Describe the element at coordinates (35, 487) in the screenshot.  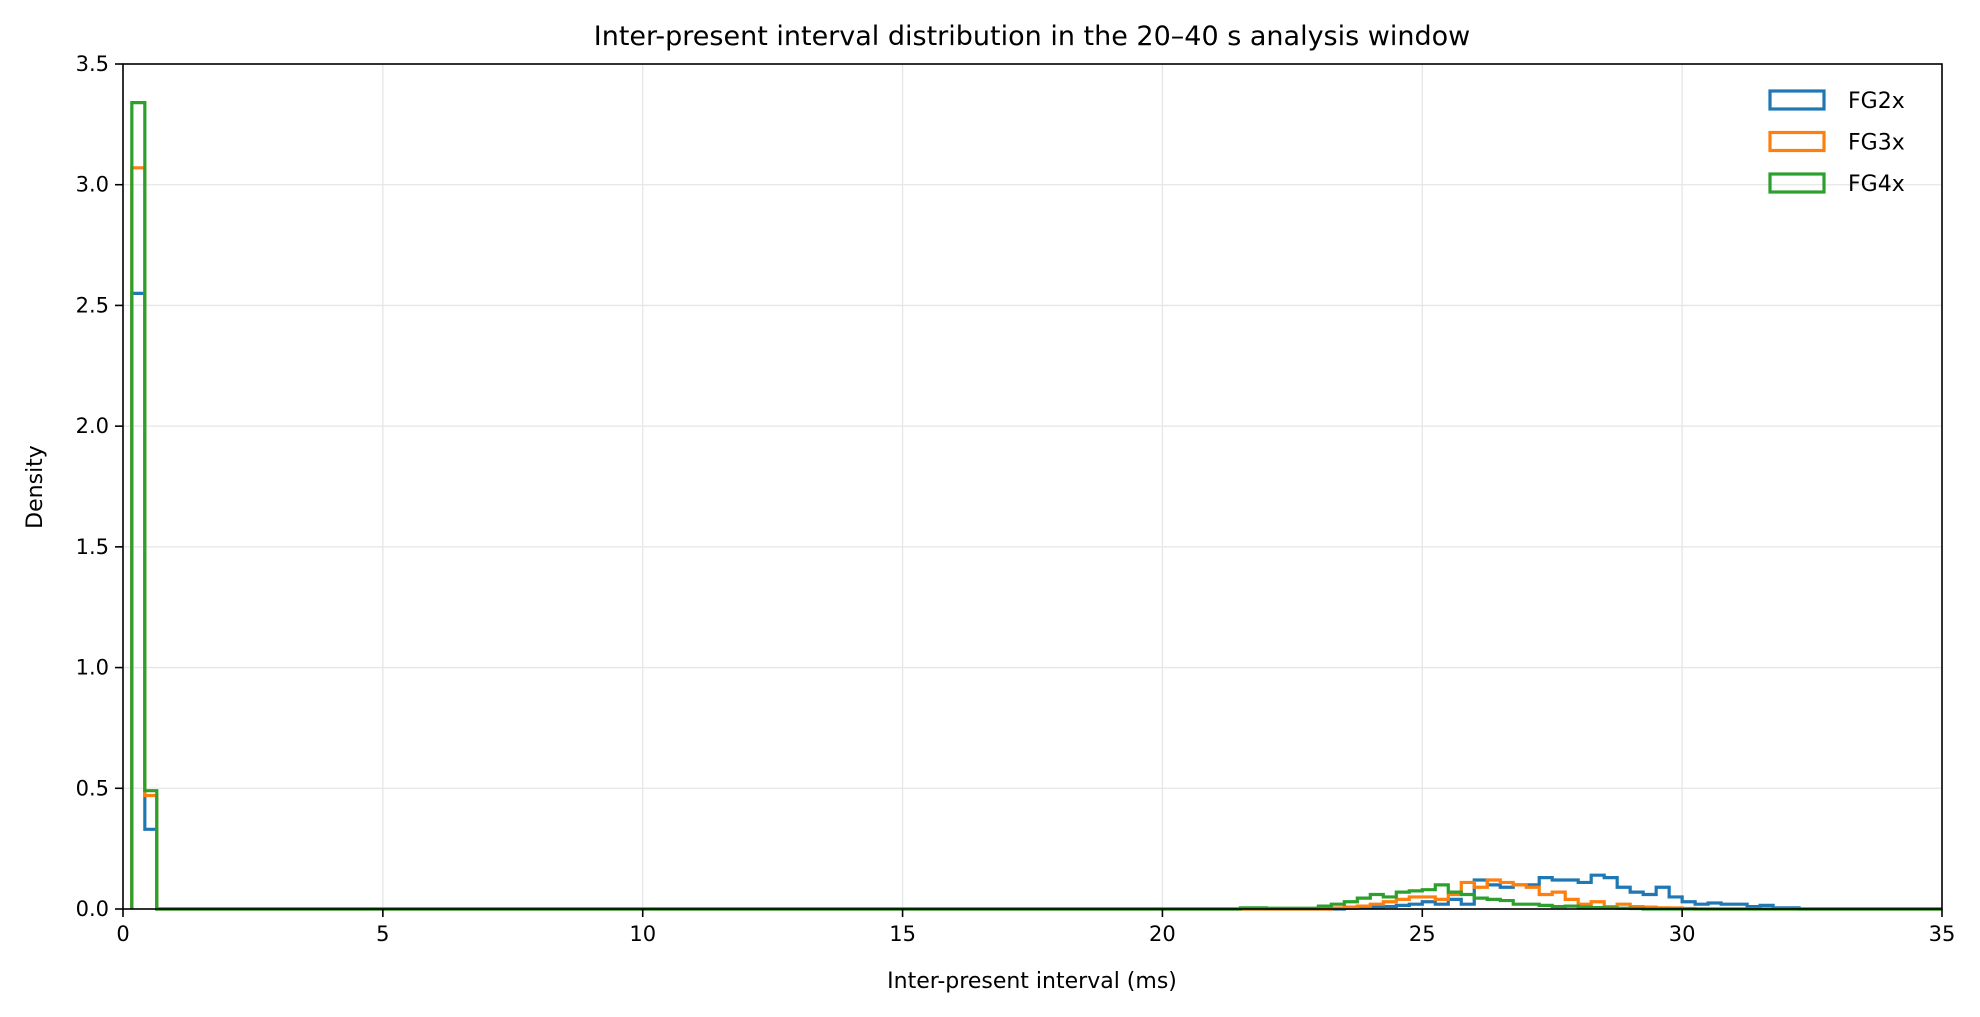
I see `y-axis-label: Density` at that location.